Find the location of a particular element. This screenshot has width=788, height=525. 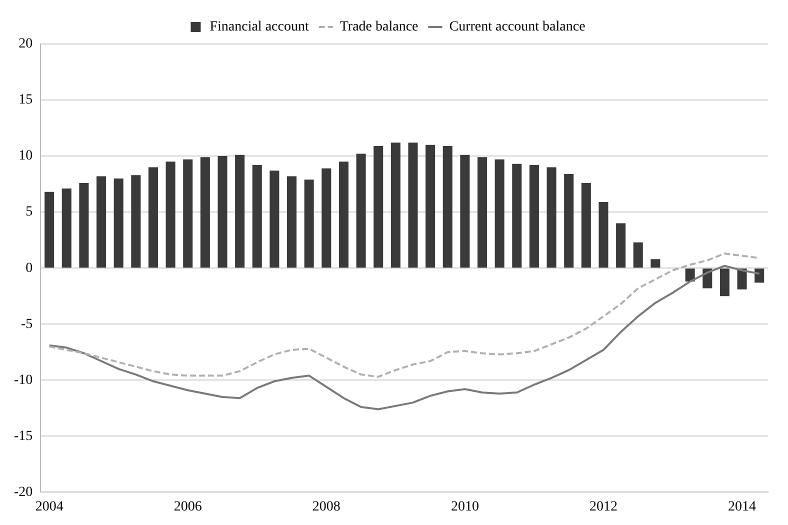

y-tick-label: 5 is located at coordinates (29, 212).